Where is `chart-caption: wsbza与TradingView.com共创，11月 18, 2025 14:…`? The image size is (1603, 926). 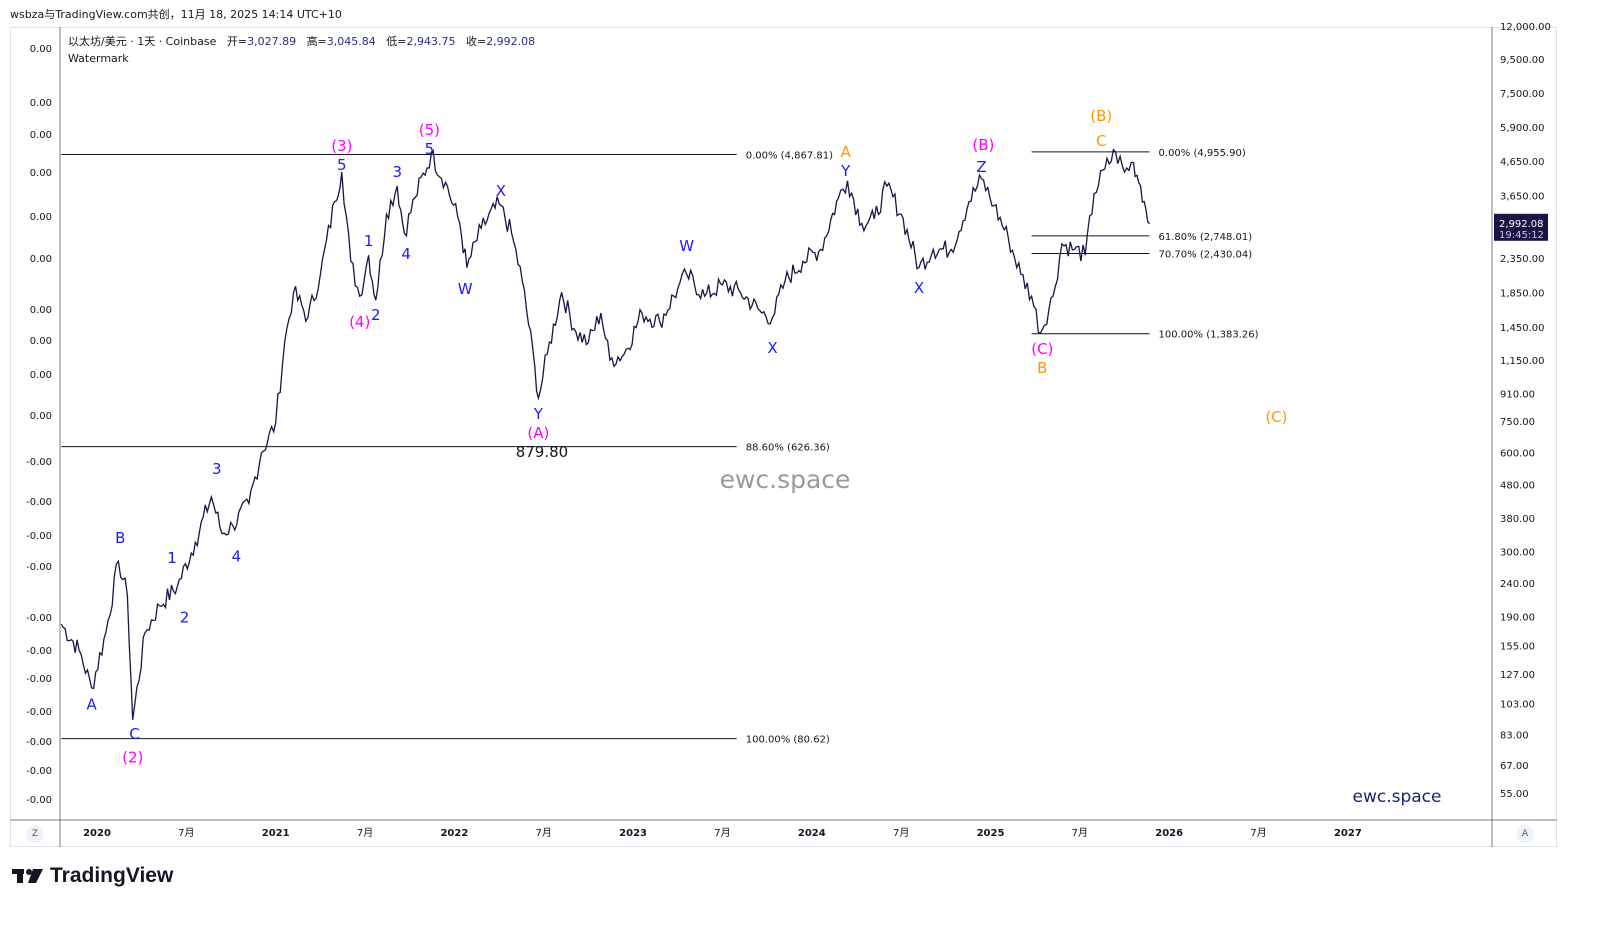
chart-caption: wsbza与TradingView.com共创，11月 18, 2025 14:… is located at coordinates (176, 14).